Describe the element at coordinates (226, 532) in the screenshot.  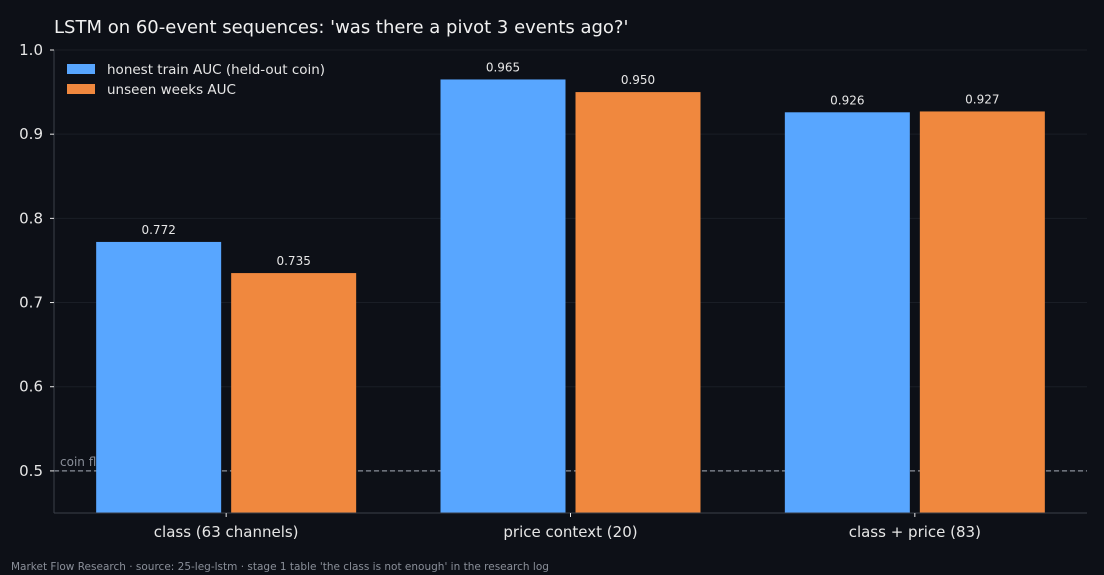
I see `x-tick-label-class: class (63 channels)` at that location.